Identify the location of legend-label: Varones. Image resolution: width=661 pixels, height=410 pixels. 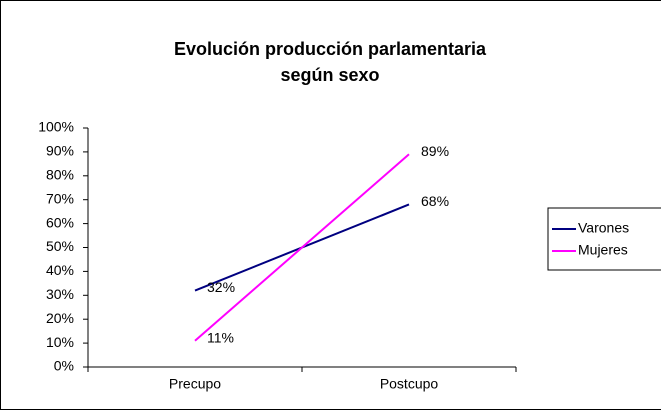
(603, 228).